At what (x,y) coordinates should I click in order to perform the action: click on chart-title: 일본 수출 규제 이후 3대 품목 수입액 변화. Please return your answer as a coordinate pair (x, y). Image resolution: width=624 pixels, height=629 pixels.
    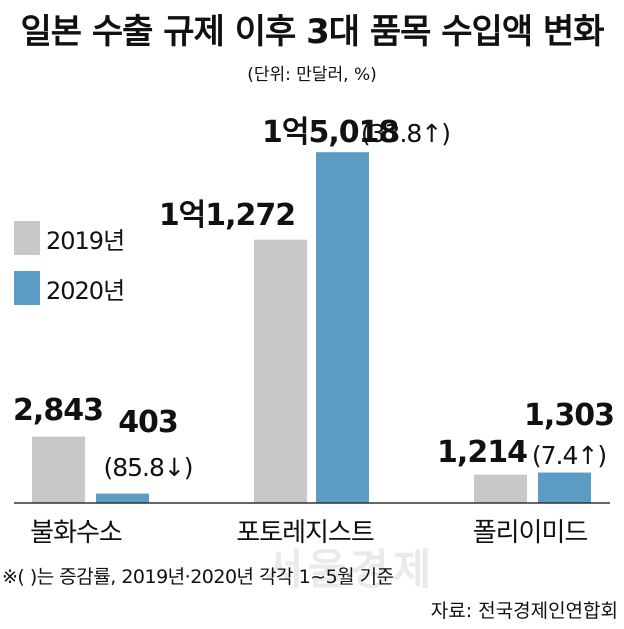
    Looking at the image, I should click on (312, 32).